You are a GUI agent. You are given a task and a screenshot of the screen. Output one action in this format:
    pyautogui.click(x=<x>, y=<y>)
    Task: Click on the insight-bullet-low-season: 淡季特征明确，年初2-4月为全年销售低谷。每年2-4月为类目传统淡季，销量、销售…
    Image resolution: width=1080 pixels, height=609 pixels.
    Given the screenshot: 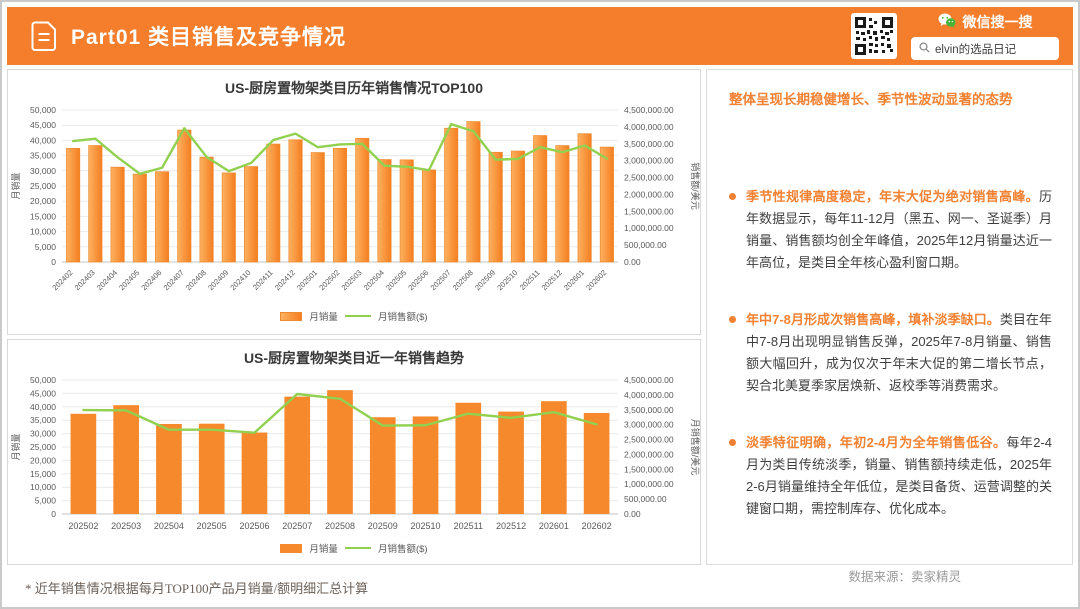 What is the action you would take?
    pyautogui.click(x=890, y=476)
    